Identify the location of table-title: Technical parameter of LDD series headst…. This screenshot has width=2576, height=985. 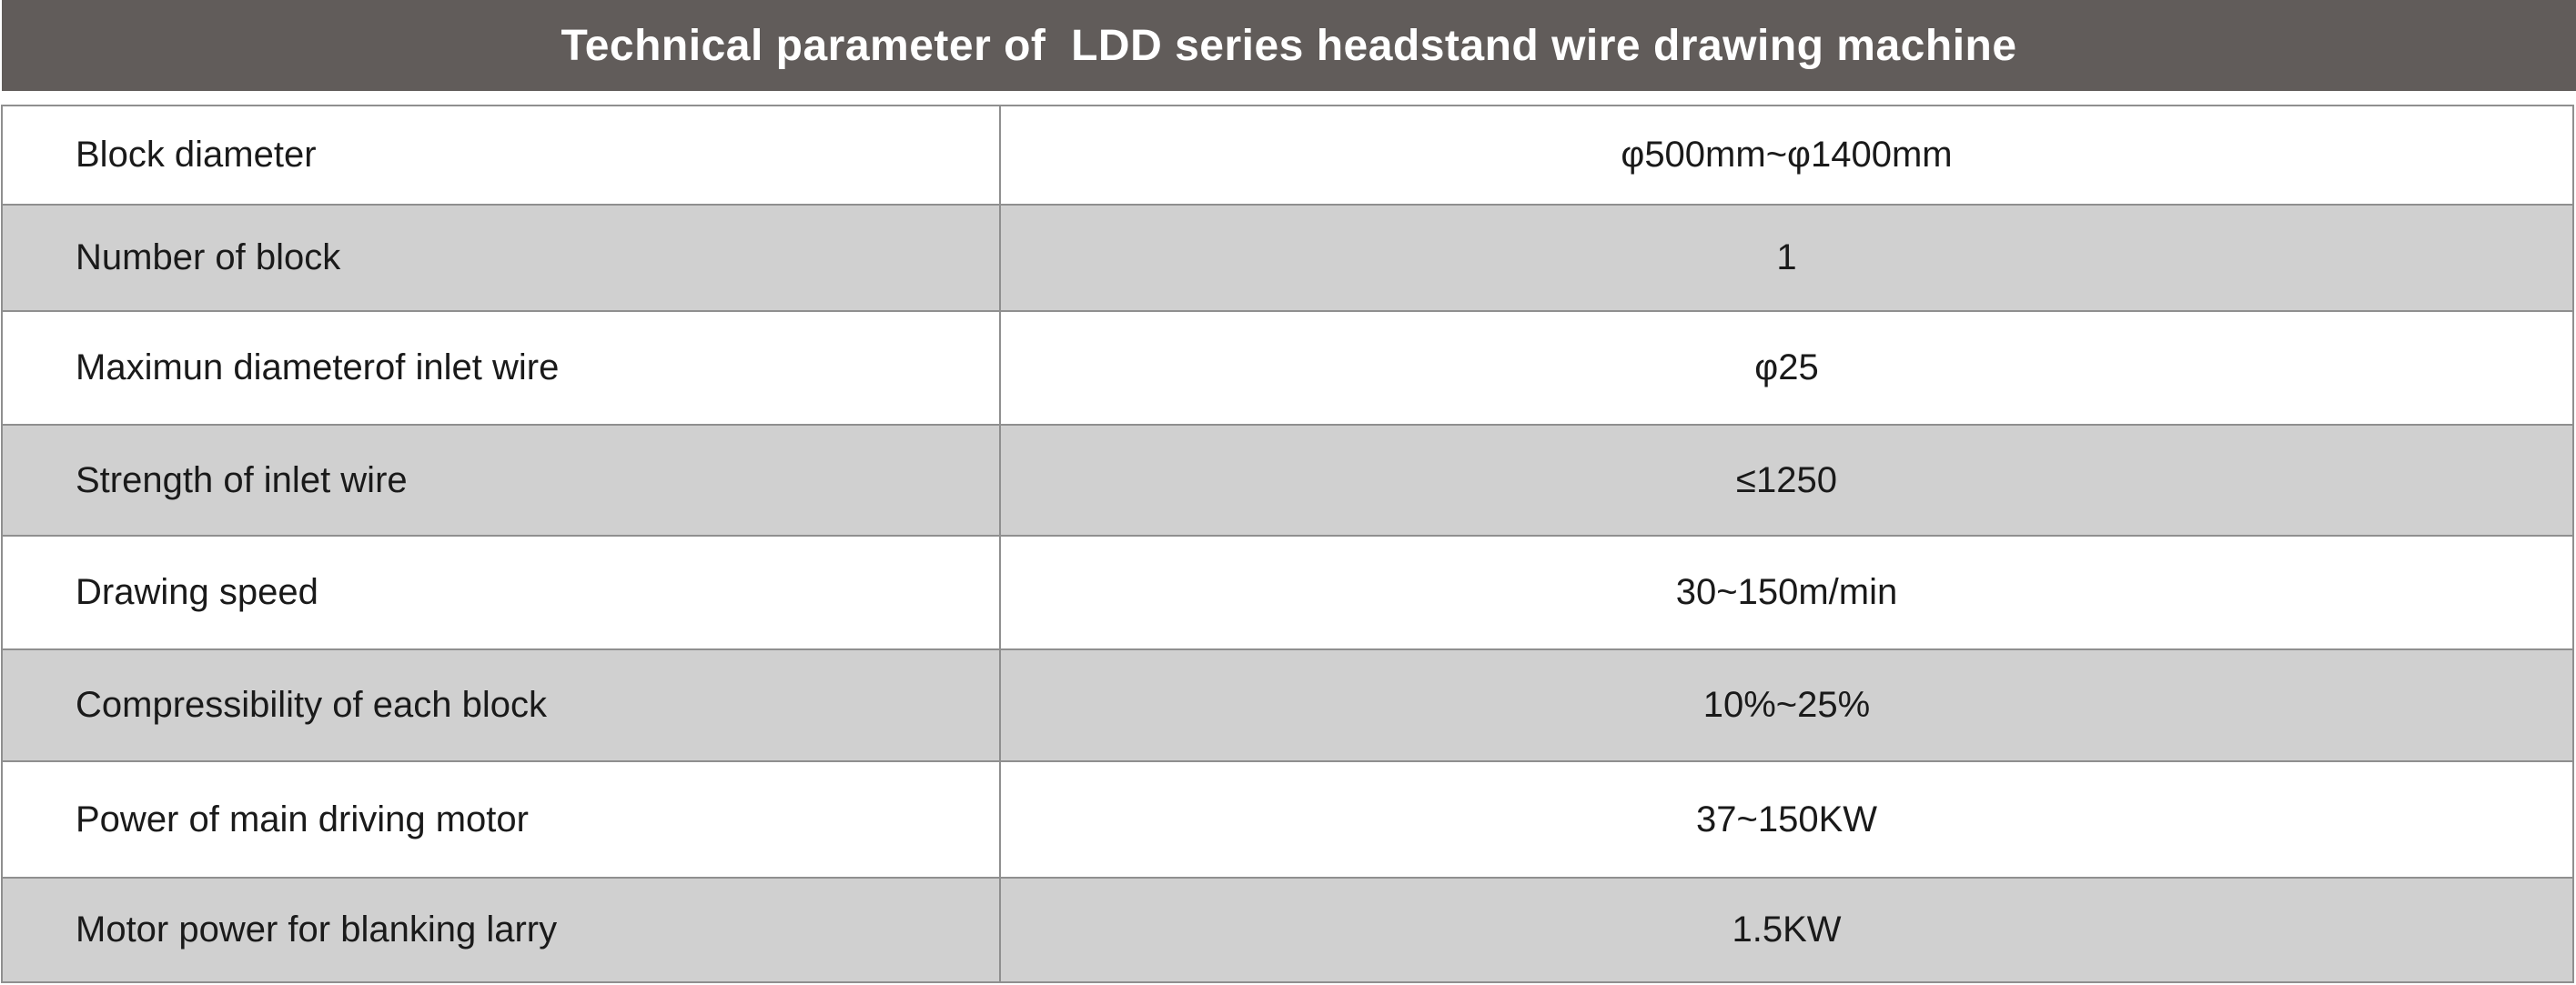
(1289, 45).